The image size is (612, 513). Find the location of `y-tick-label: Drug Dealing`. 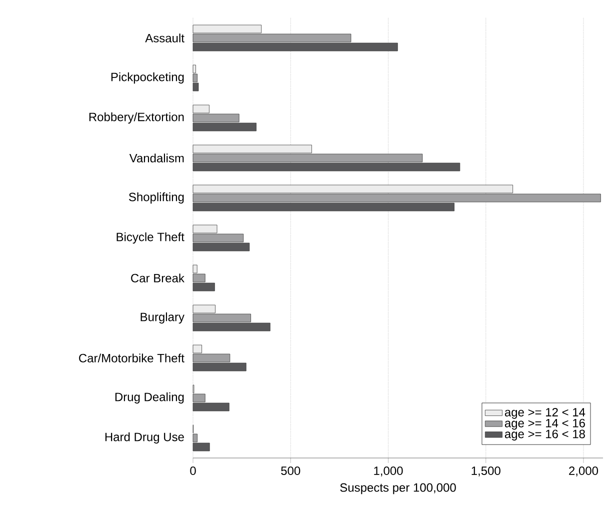

y-tick-label: Drug Dealing is located at coordinates (149, 398).